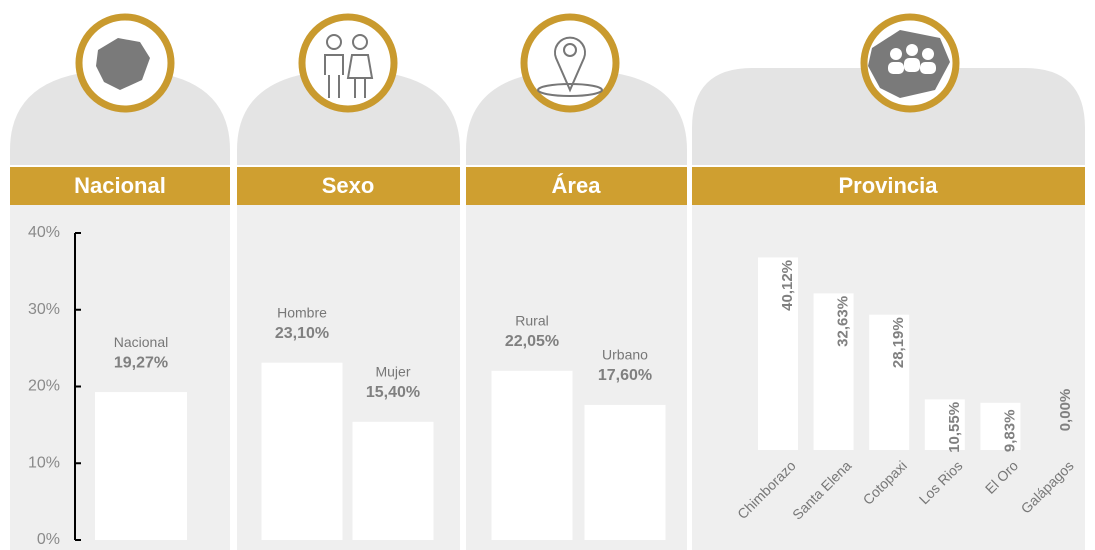 This screenshot has height=550, width=1095. I want to click on y-tick-label: 30%, so click(44, 309).